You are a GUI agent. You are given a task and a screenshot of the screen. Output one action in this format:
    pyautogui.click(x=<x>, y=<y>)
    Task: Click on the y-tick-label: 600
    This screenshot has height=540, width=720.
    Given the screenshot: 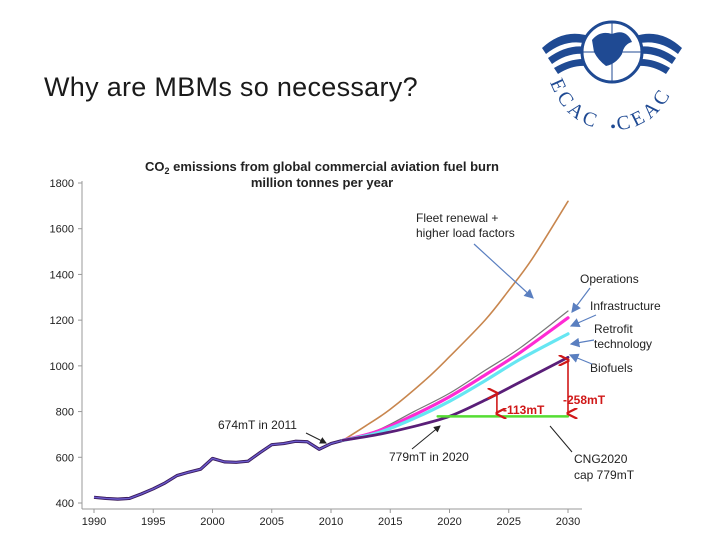 What is the action you would take?
    pyautogui.click(x=65, y=458)
    